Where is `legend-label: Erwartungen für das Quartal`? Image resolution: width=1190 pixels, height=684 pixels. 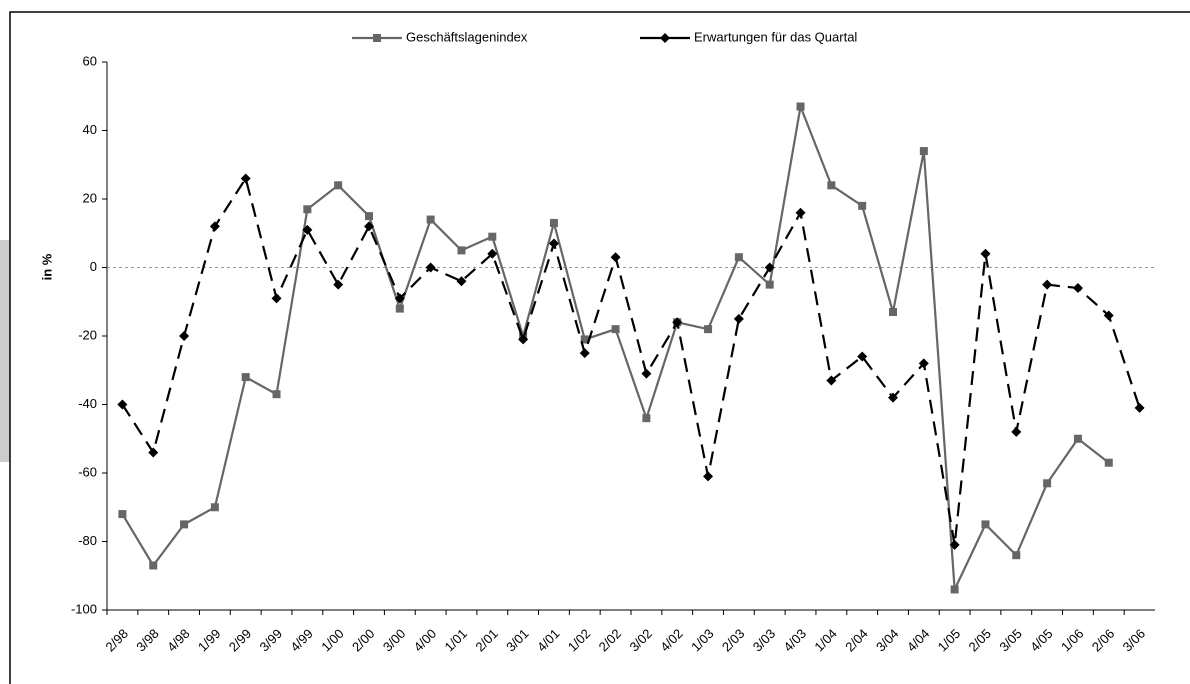 legend-label: Erwartungen für das Quartal is located at coordinates (775, 36).